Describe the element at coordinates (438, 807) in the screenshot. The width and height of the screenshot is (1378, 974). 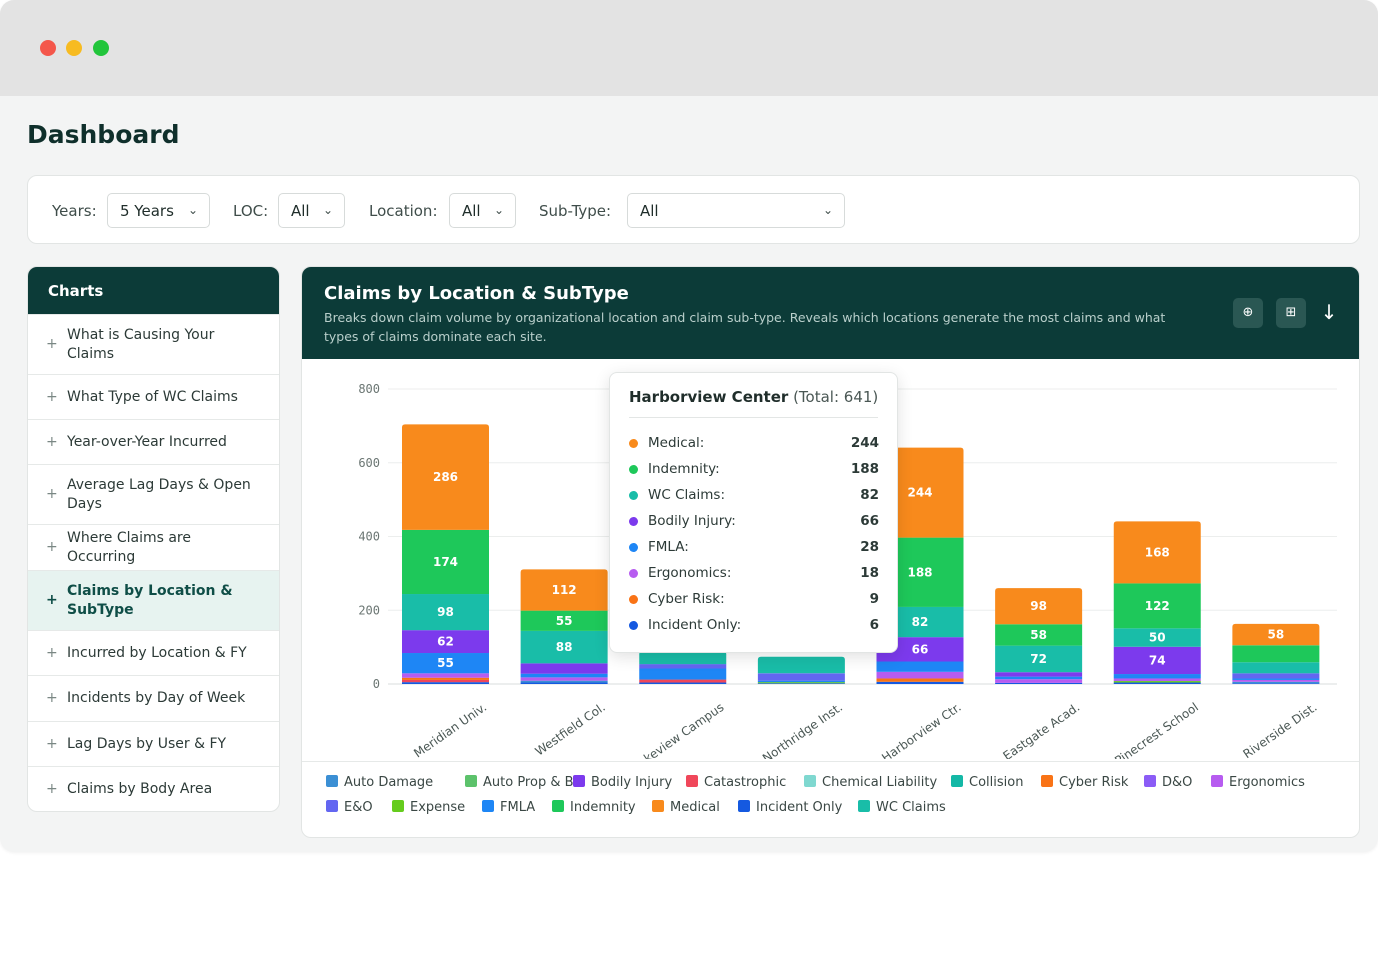
I see `legend-label: Expense` at that location.